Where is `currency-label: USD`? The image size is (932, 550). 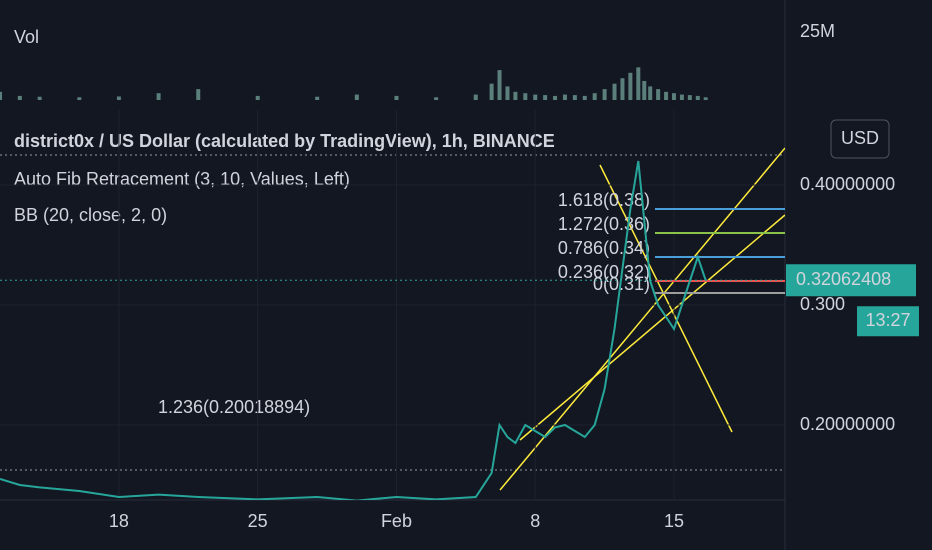 currency-label: USD is located at coordinates (860, 138).